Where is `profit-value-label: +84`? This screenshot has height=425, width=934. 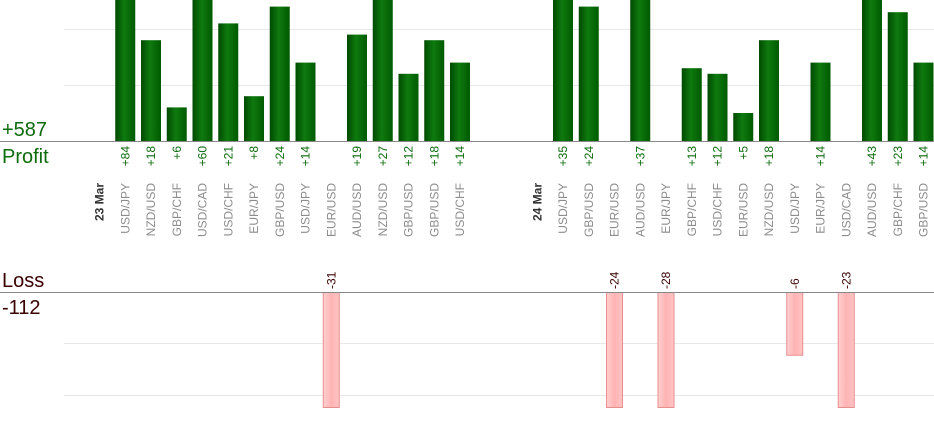 profit-value-label: +84 is located at coordinates (125, 156).